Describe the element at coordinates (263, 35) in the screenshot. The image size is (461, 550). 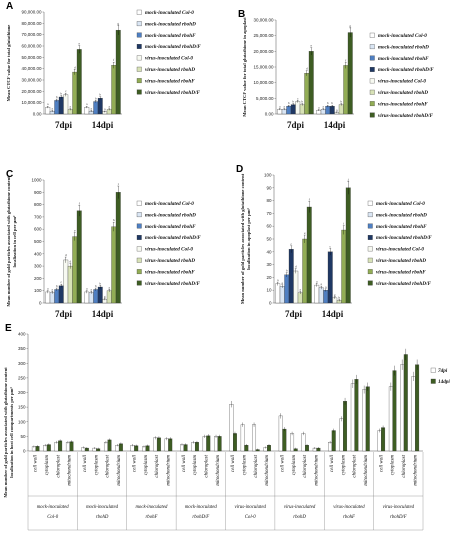
I see `y-tick-label: 25,000.00` at that location.